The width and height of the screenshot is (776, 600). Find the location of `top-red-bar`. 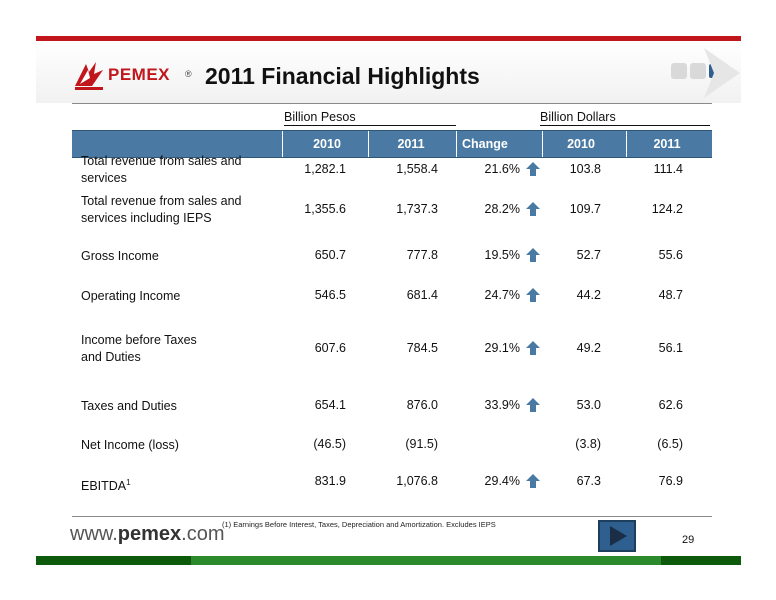

top-red-bar is located at coordinates (388, 38).